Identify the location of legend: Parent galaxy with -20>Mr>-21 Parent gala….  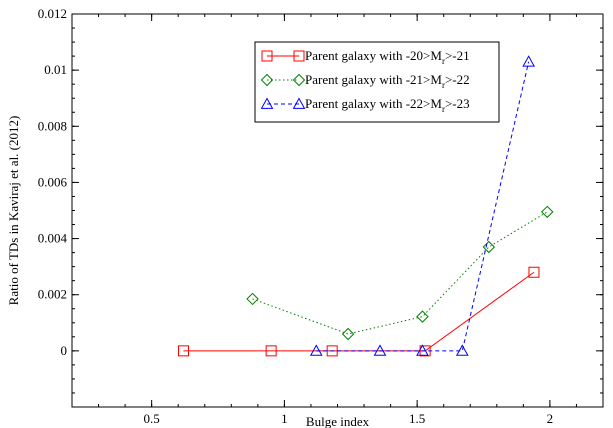
(377, 82).